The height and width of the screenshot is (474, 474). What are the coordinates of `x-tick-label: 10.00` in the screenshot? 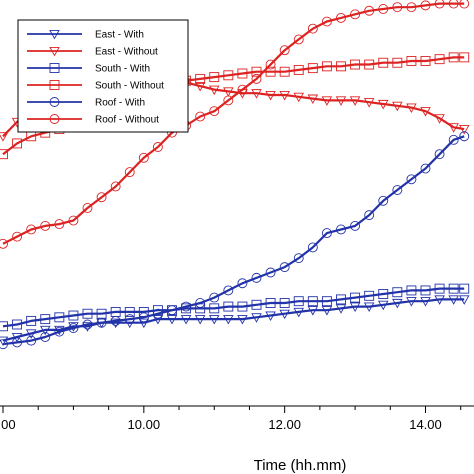 It's located at (144, 424).